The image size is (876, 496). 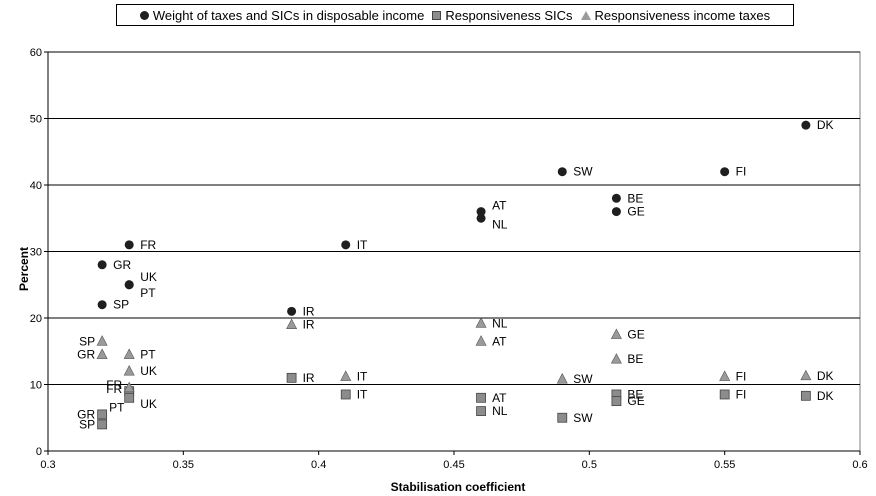 I want to click on x-tick-label: 0.45, so click(x=453, y=465).